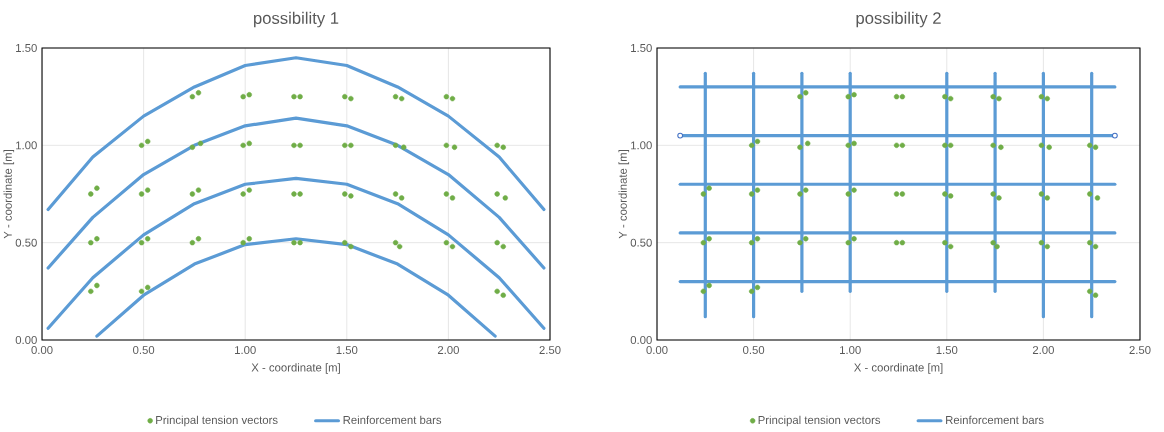 Image resolution: width=1164 pixels, height=432 pixels. What do you see at coordinates (296, 19) in the screenshot?
I see `chart-title: possibility 1` at bounding box center [296, 19].